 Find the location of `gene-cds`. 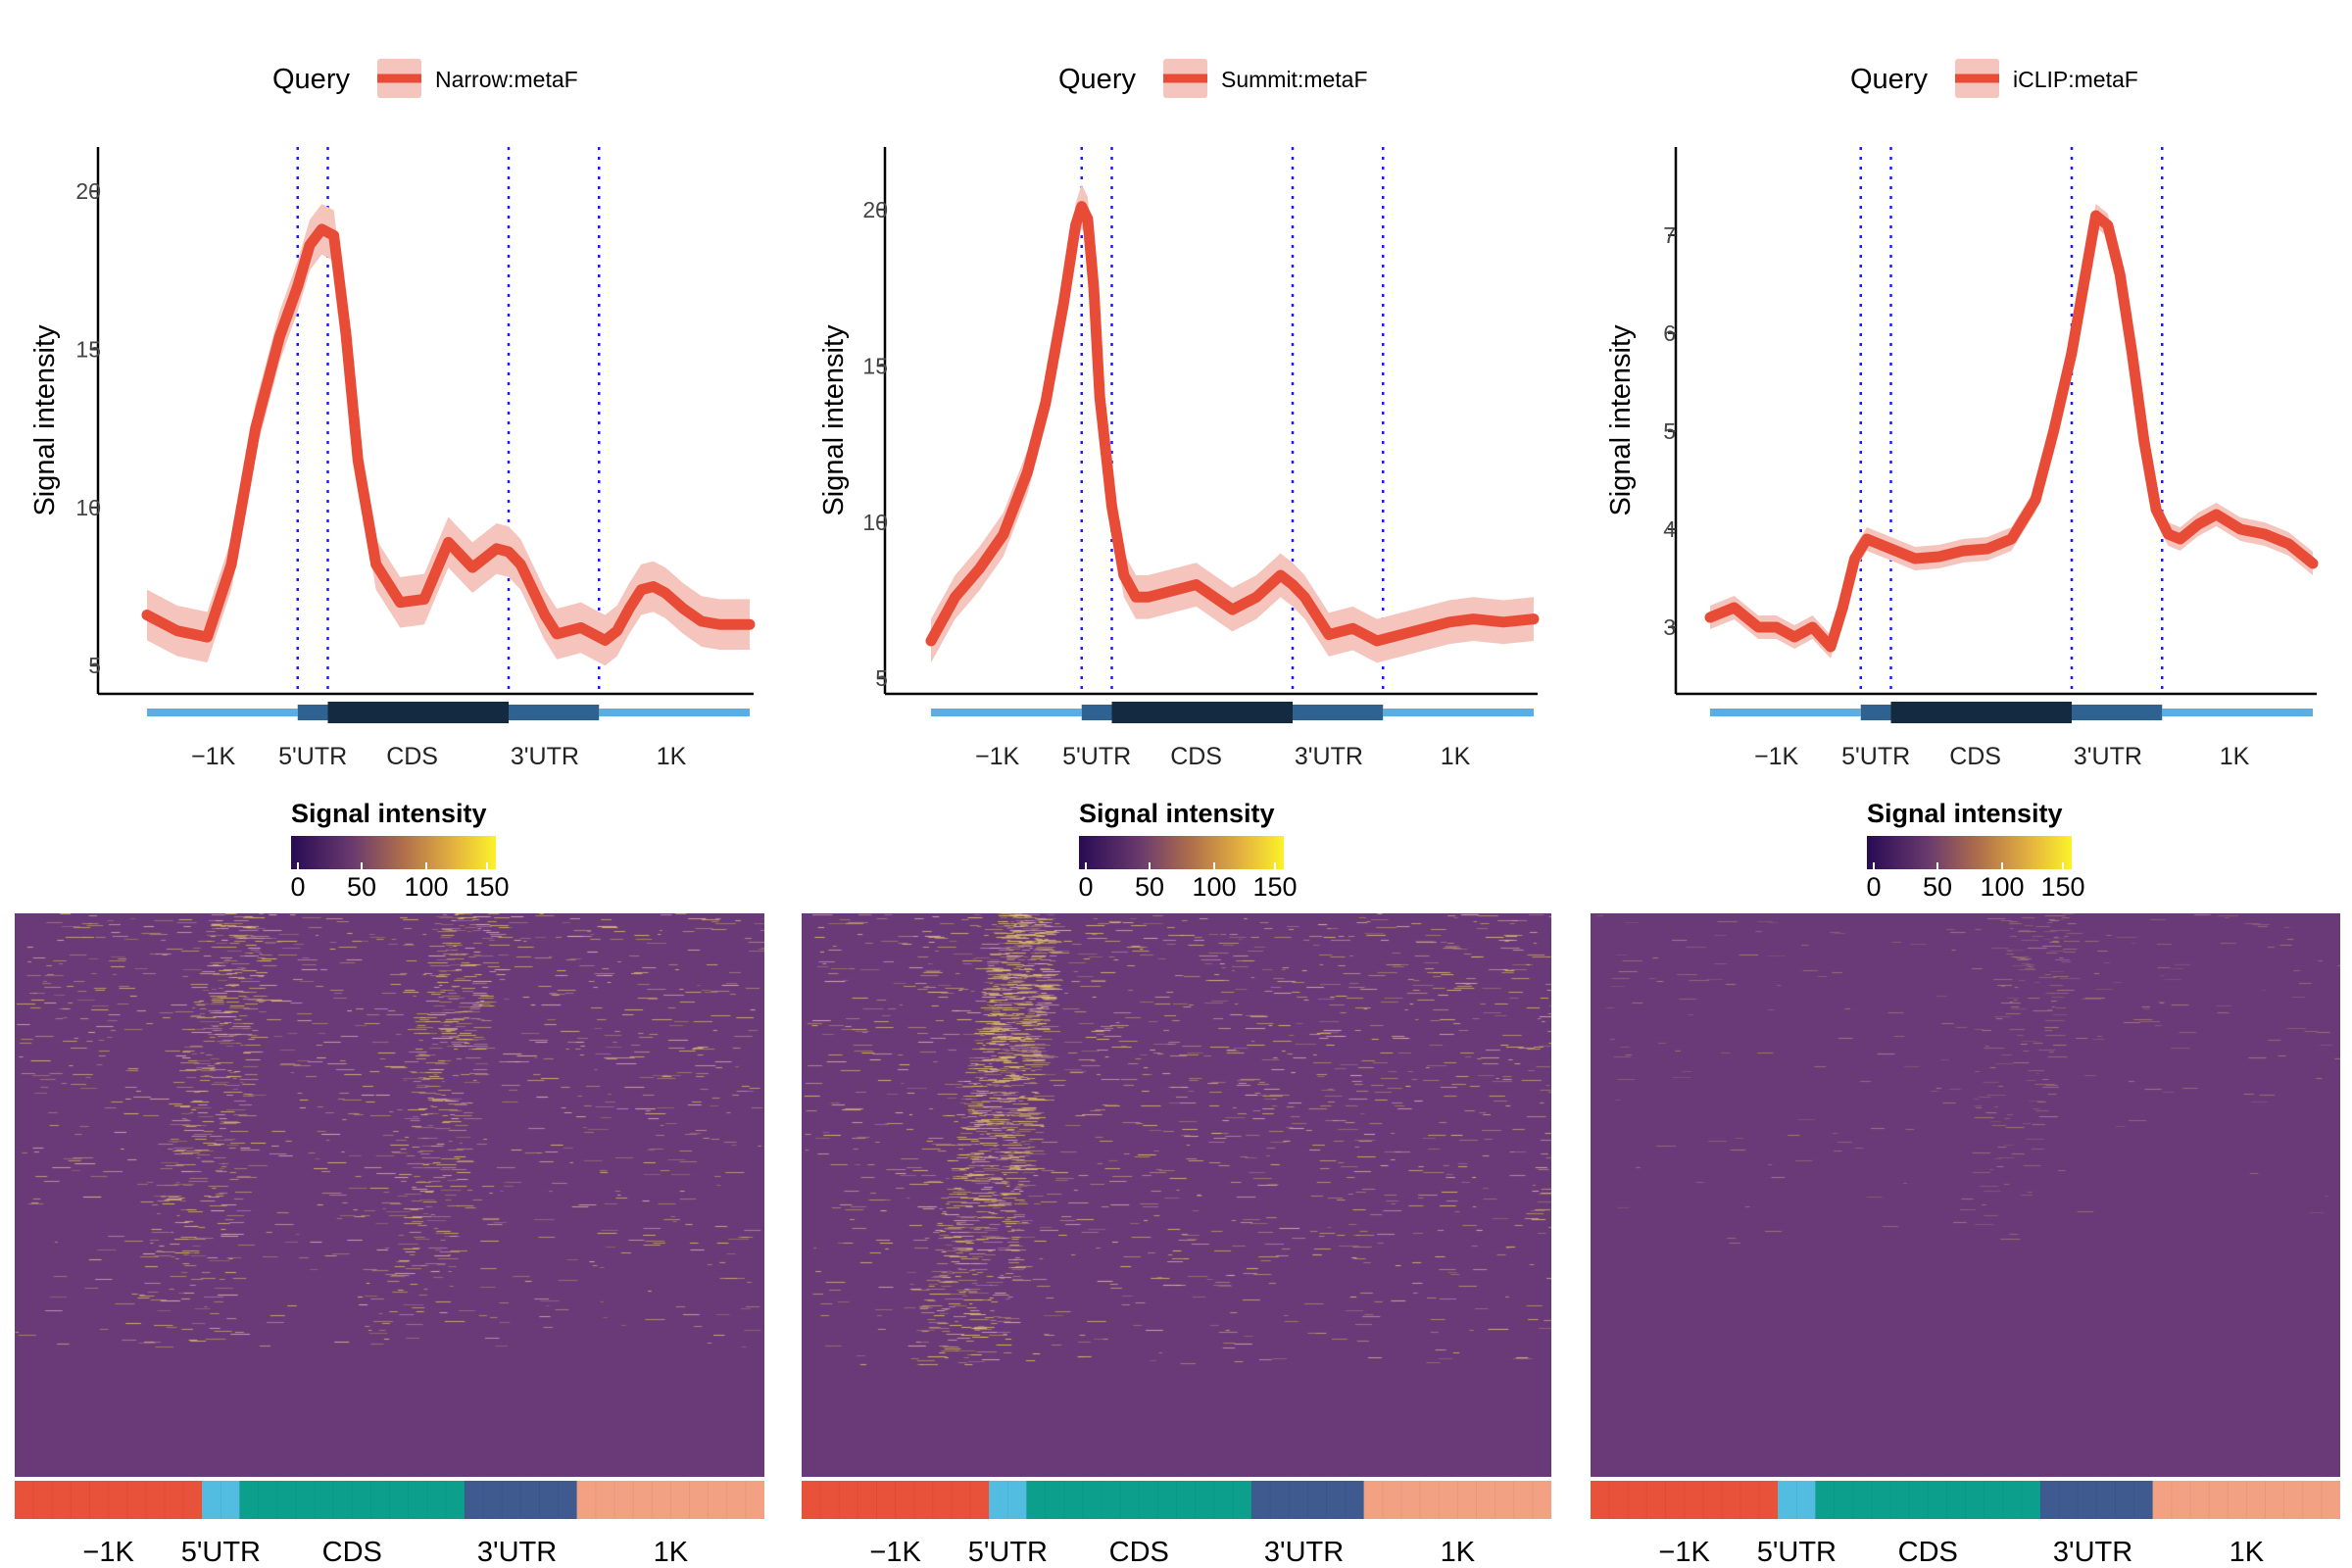

gene-cds is located at coordinates (418, 712).